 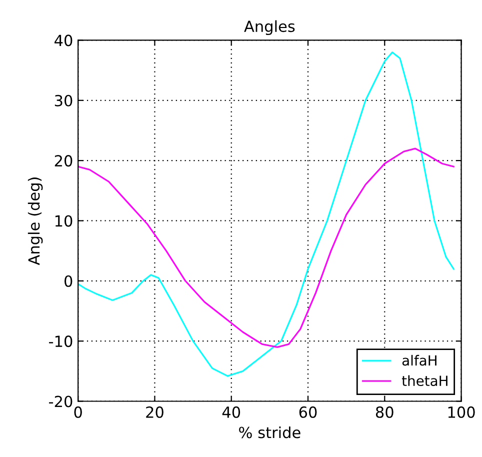 What do you see at coordinates (425, 380) in the screenshot?
I see `legend-label: thetaH` at bounding box center [425, 380].